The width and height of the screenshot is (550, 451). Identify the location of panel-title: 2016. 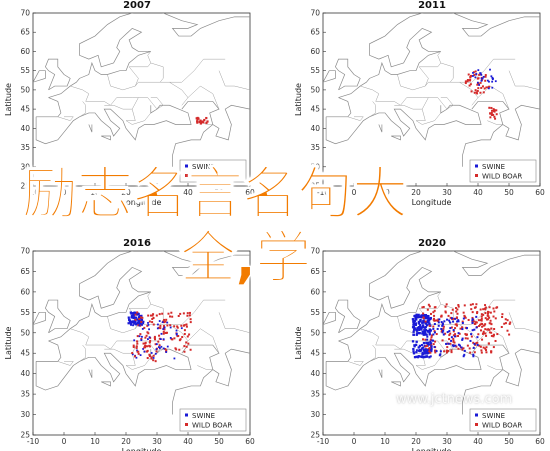
(137, 243).